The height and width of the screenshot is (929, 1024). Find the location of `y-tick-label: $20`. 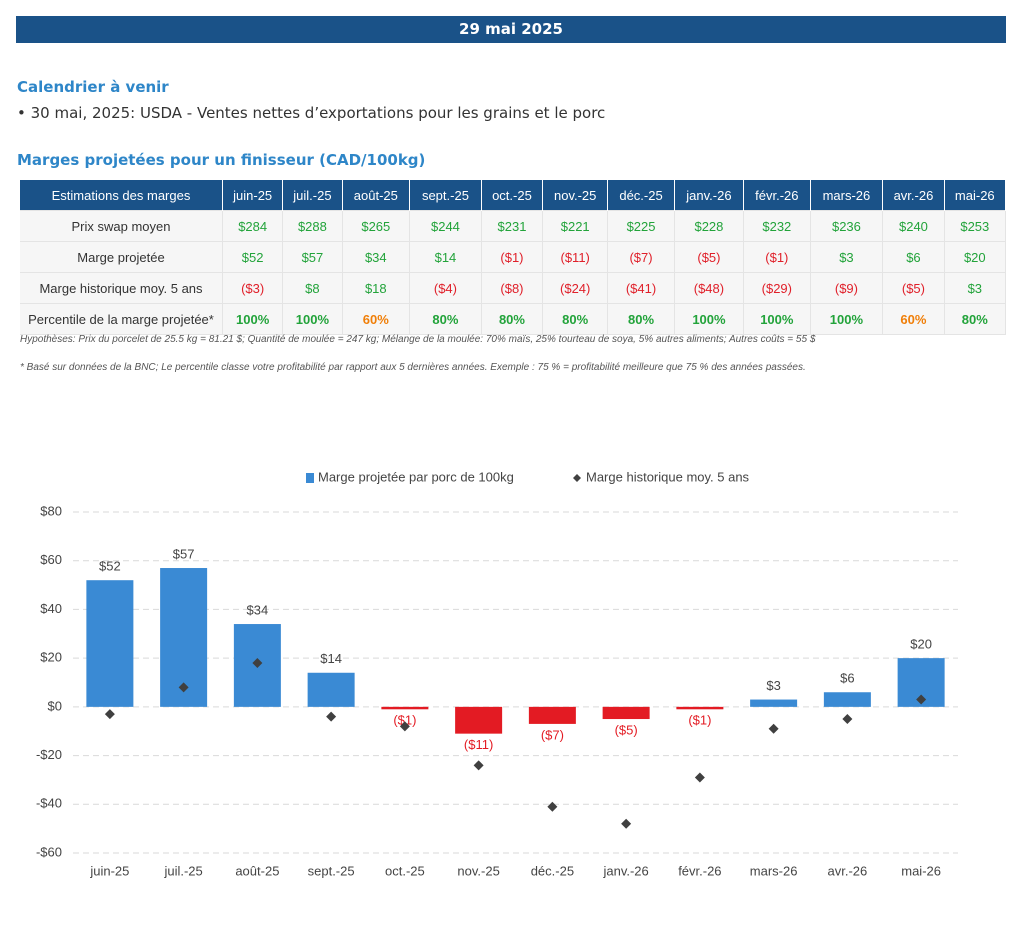

y-tick-label: $20 is located at coordinates (51, 657).